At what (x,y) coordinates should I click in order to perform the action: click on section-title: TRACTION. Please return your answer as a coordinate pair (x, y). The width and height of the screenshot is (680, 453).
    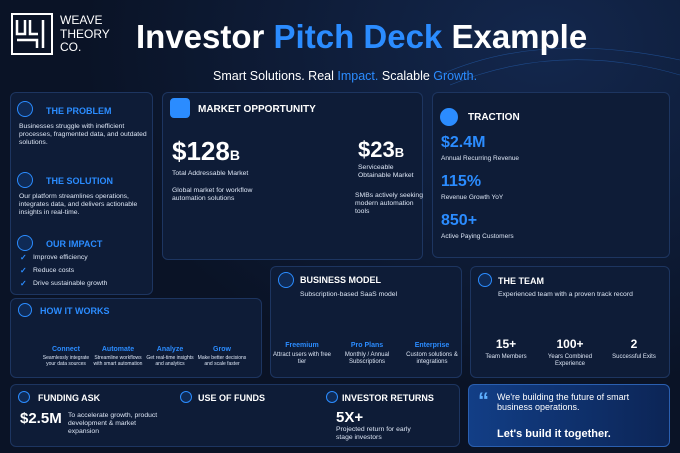
    Looking at the image, I should click on (494, 117).